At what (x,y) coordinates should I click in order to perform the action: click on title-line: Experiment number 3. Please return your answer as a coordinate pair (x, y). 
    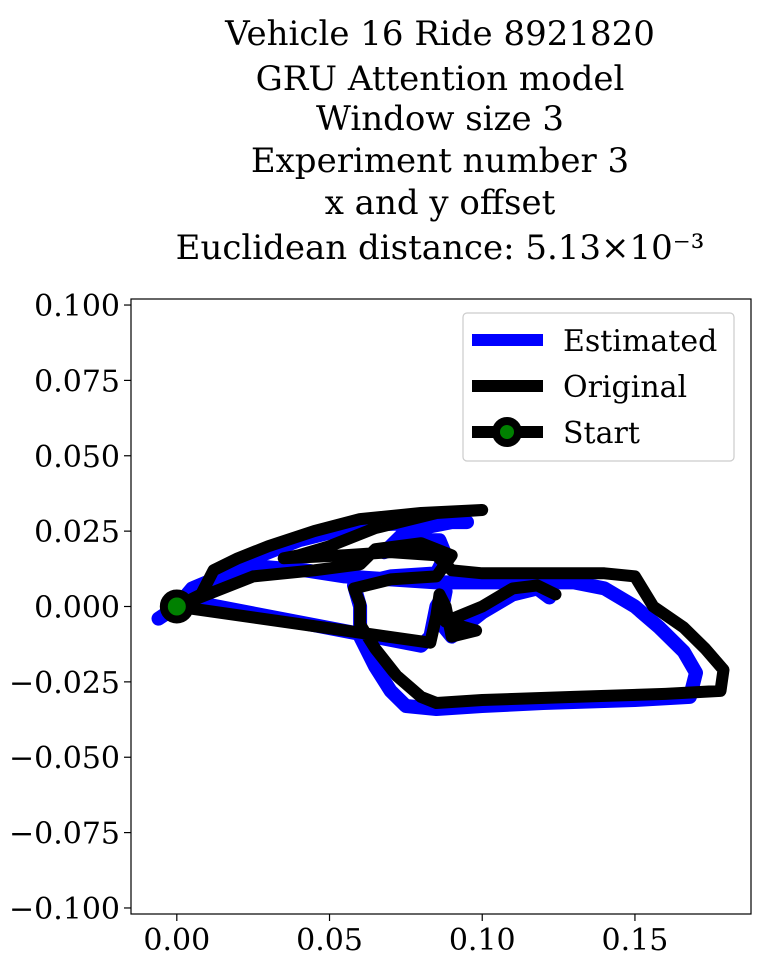
    Looking at the image, I should click on (440, 161).